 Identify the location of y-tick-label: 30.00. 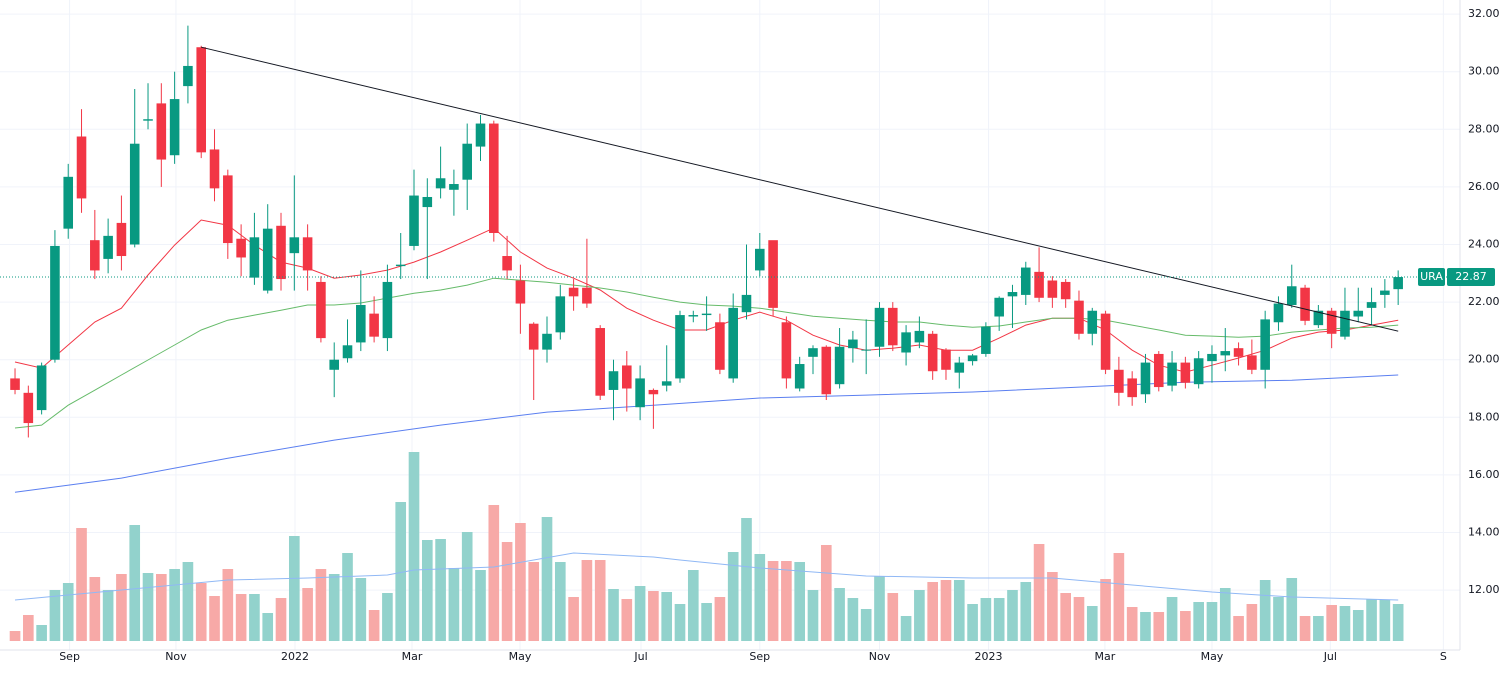
(1484, 71).